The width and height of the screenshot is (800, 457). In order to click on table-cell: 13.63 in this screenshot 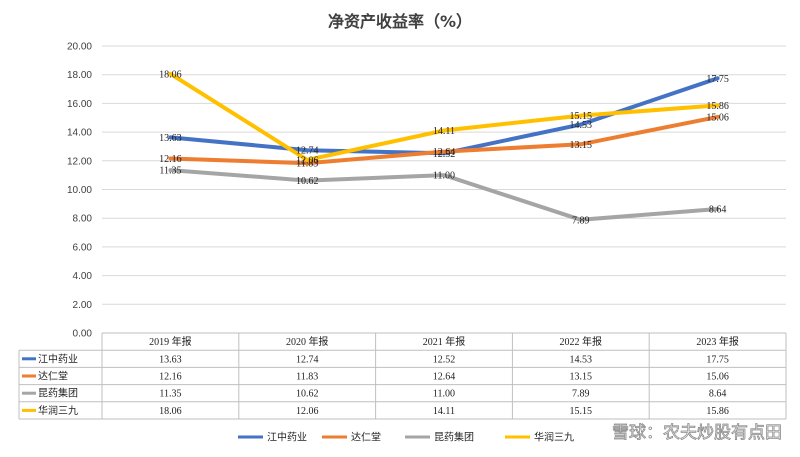, I will do `click(170, 359)`.